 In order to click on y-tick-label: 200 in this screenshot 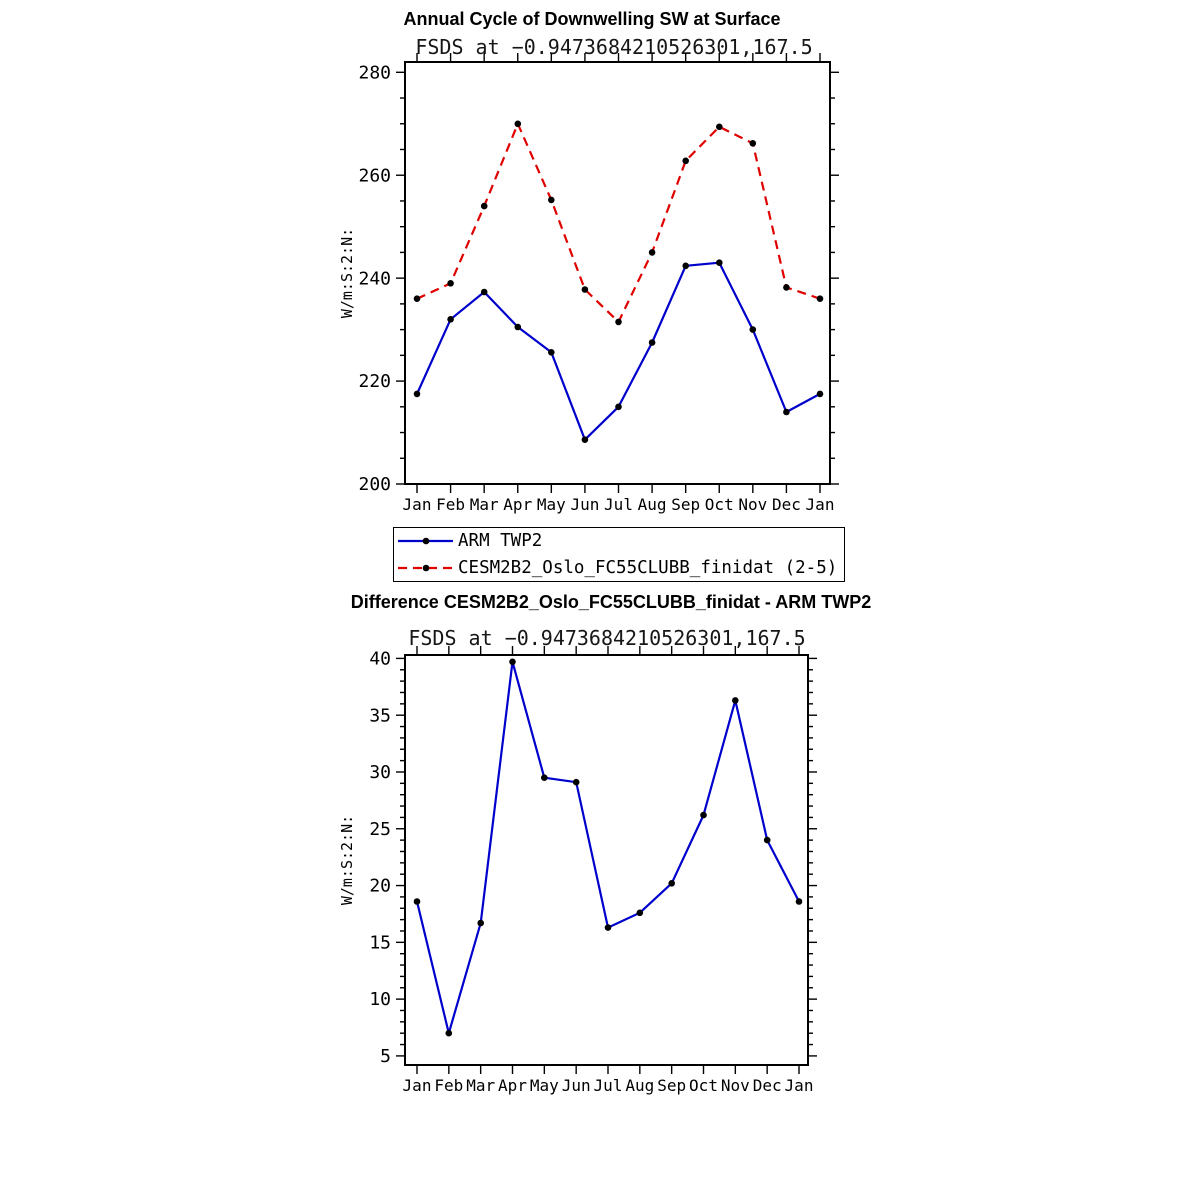, I will do `click(374, 484)`.